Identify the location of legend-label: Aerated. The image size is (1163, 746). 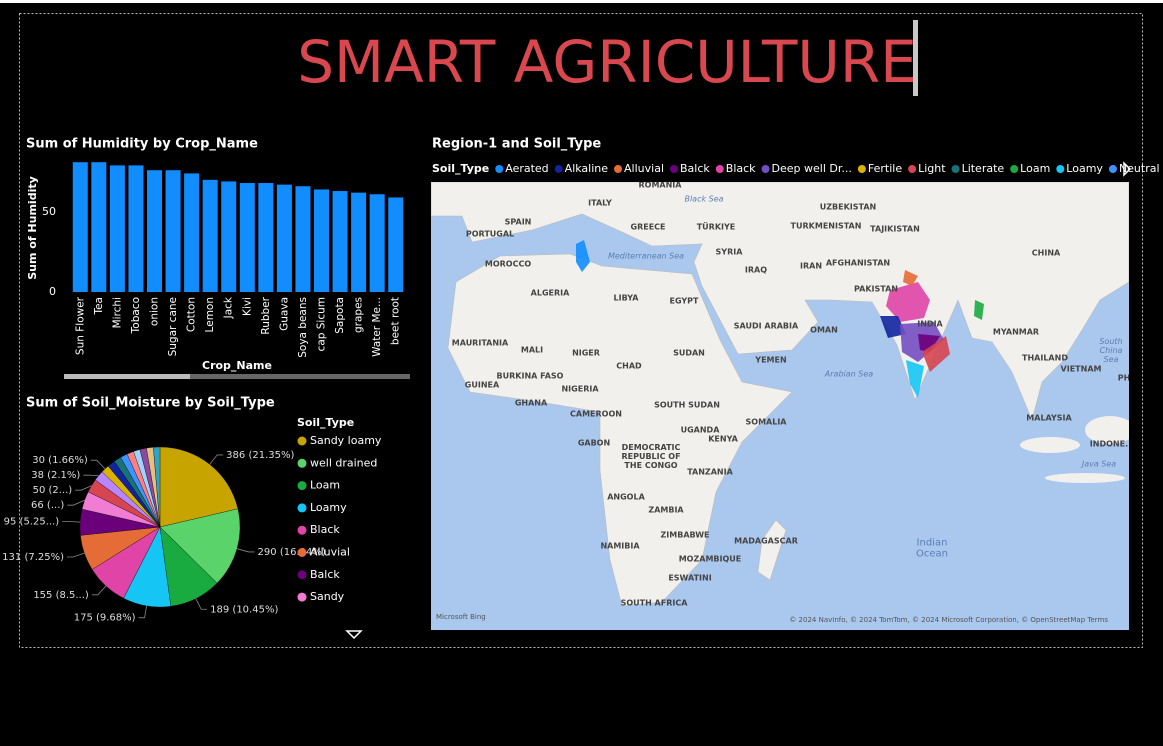
(526, 168).